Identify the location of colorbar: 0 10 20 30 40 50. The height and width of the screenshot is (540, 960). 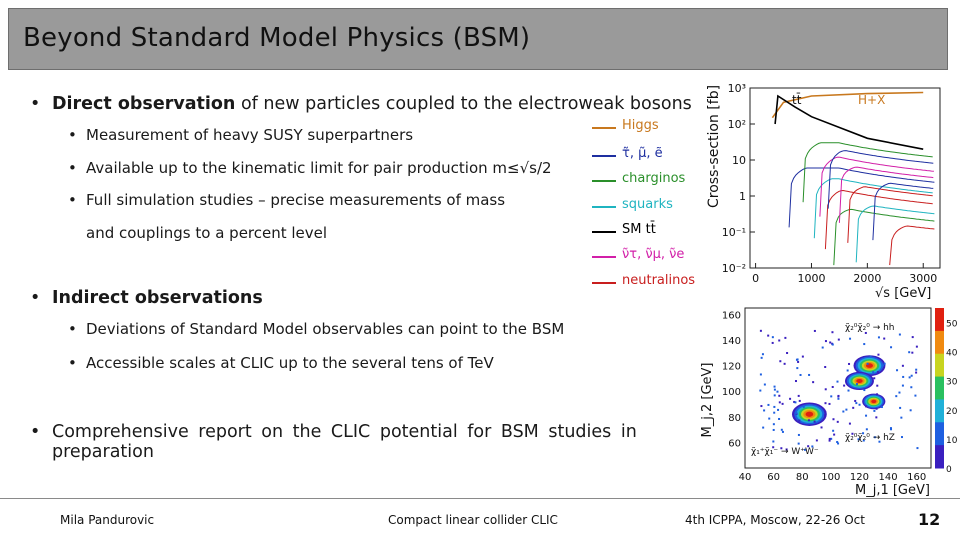
(946, 391).